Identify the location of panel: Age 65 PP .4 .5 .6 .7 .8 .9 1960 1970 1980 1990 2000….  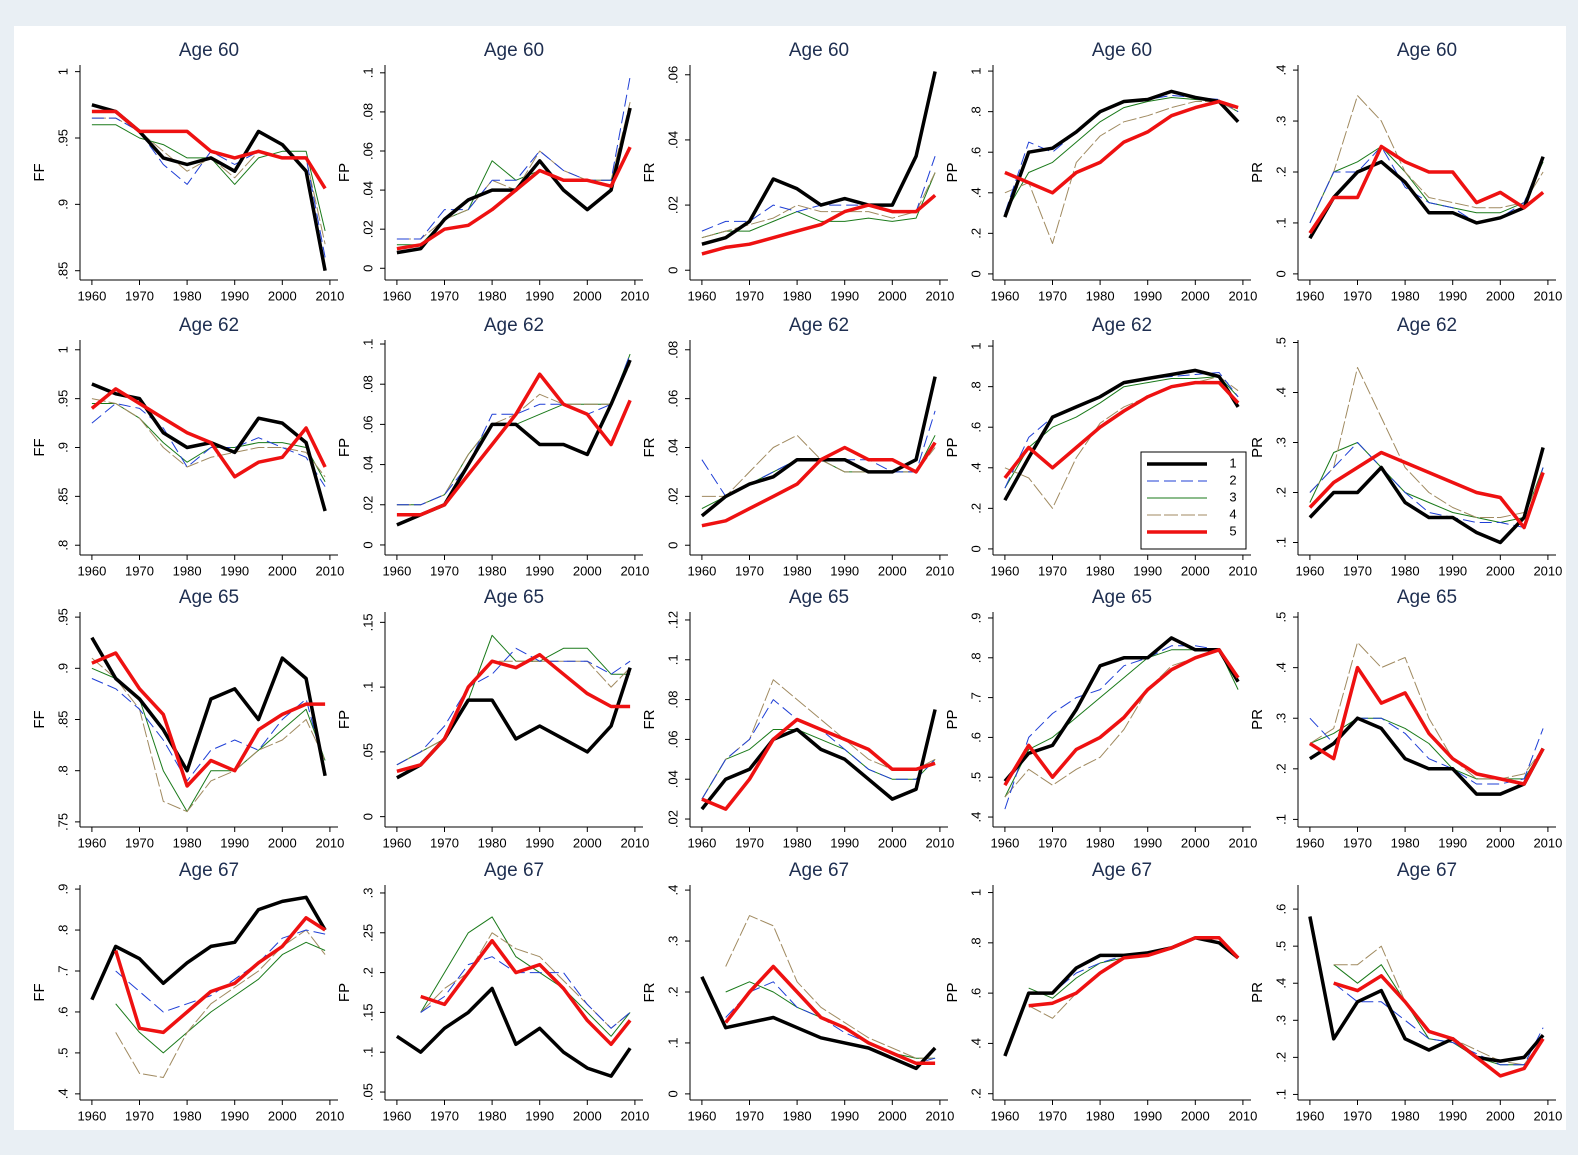
(1100, 718).